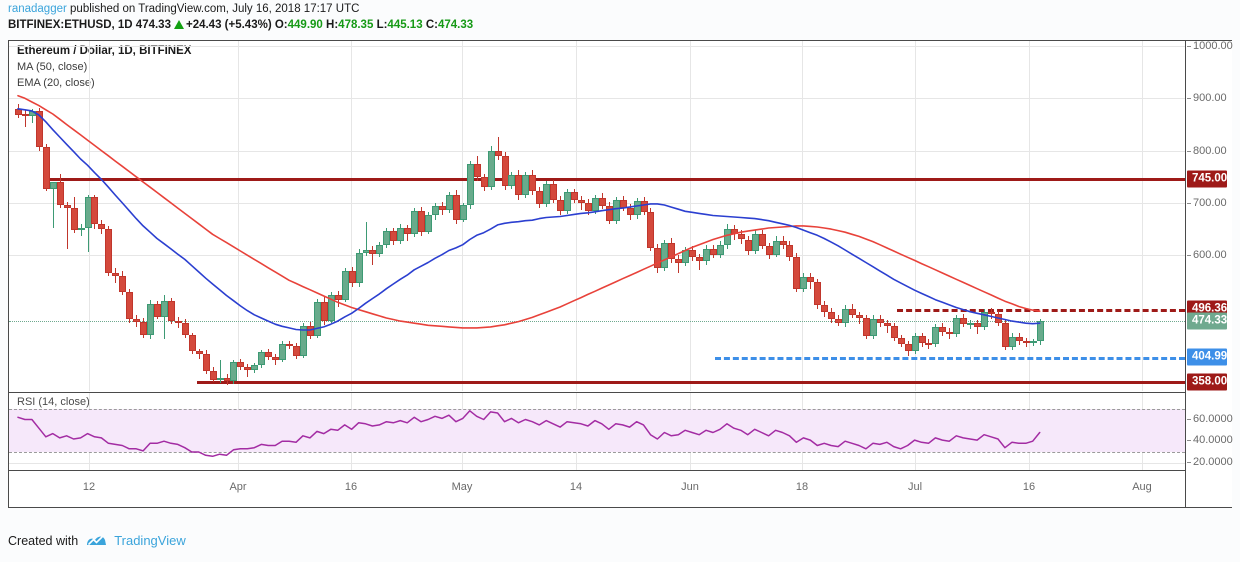  I want to click on symbol-label: BITFINEX:ETHUSD, 1D, so click(70, 25).